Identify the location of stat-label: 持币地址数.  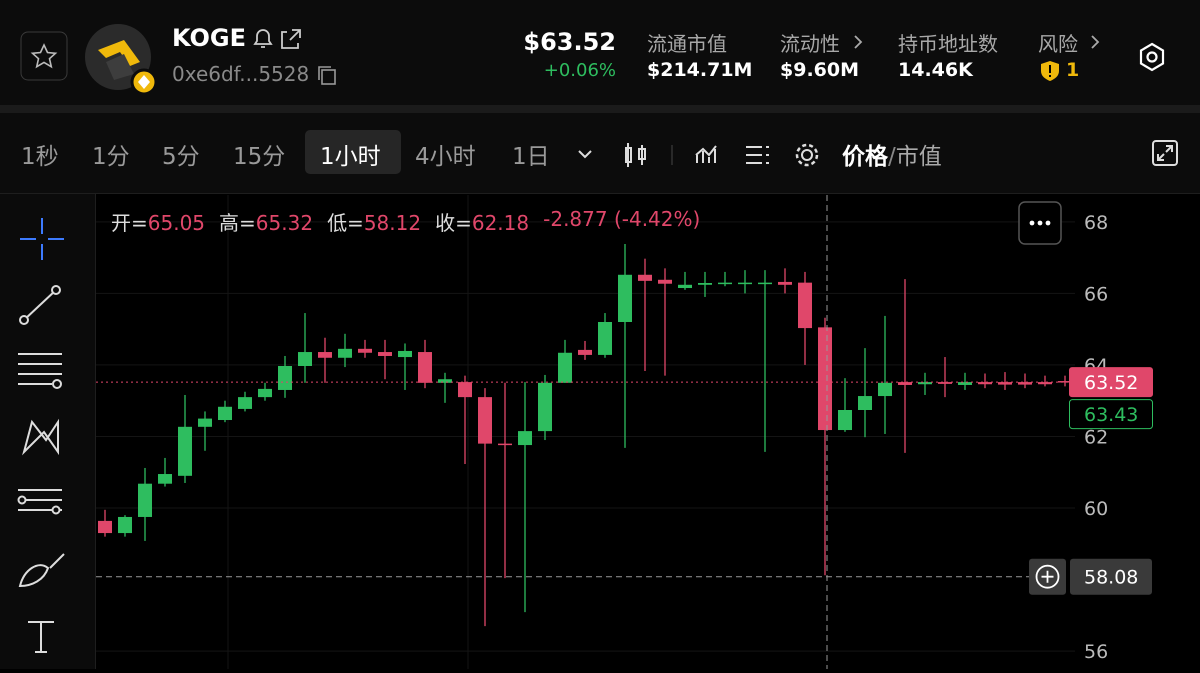
(948, 44).